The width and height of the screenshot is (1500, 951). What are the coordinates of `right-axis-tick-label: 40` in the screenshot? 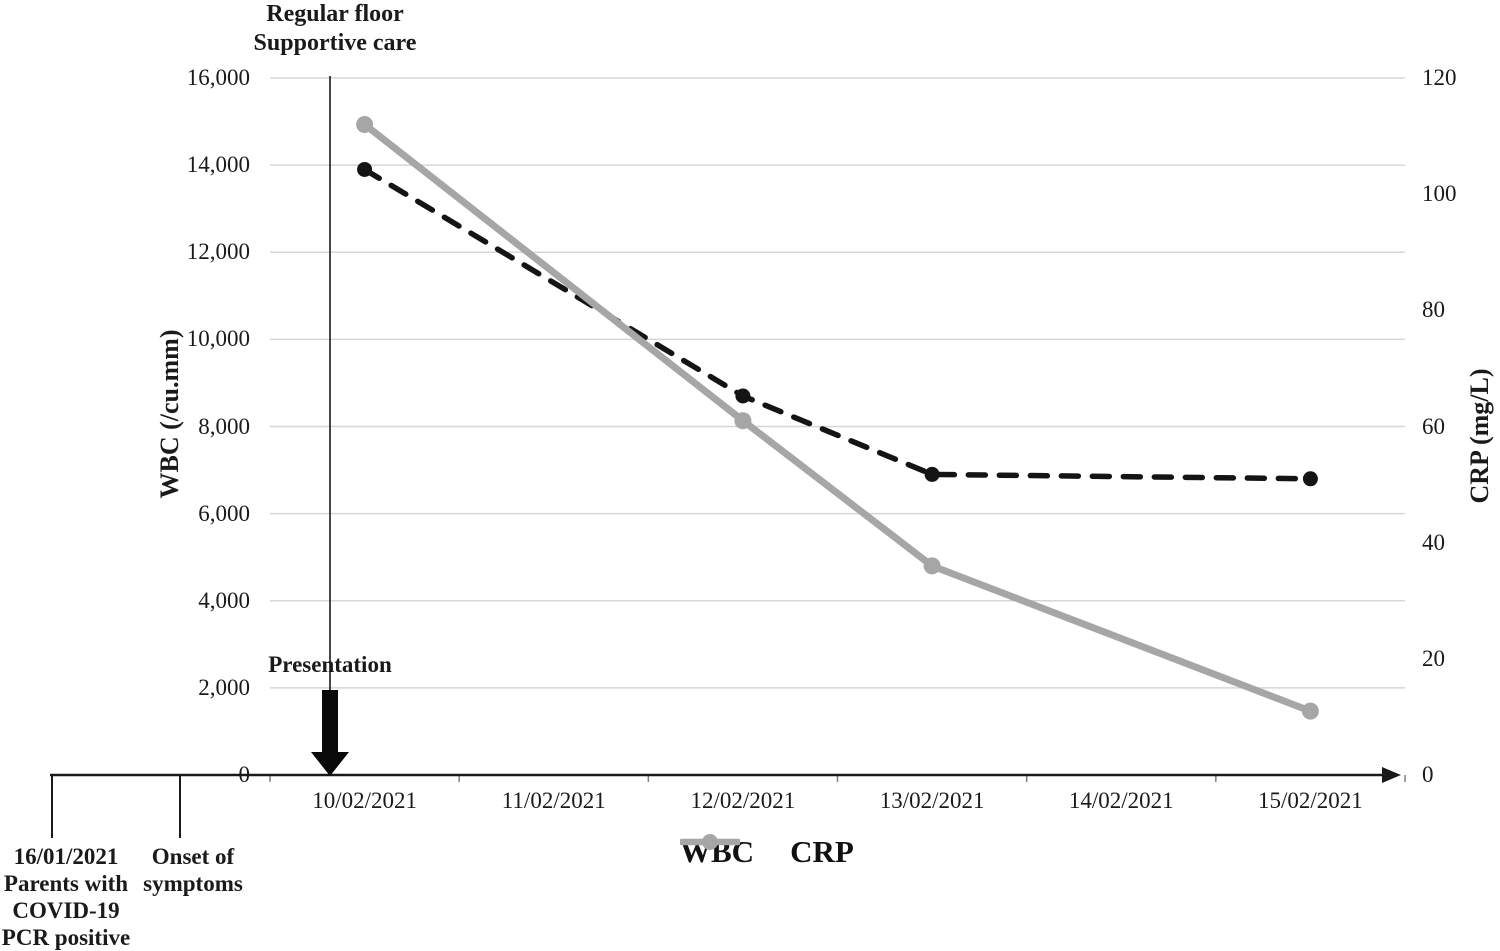 It's located at (1433, 542).